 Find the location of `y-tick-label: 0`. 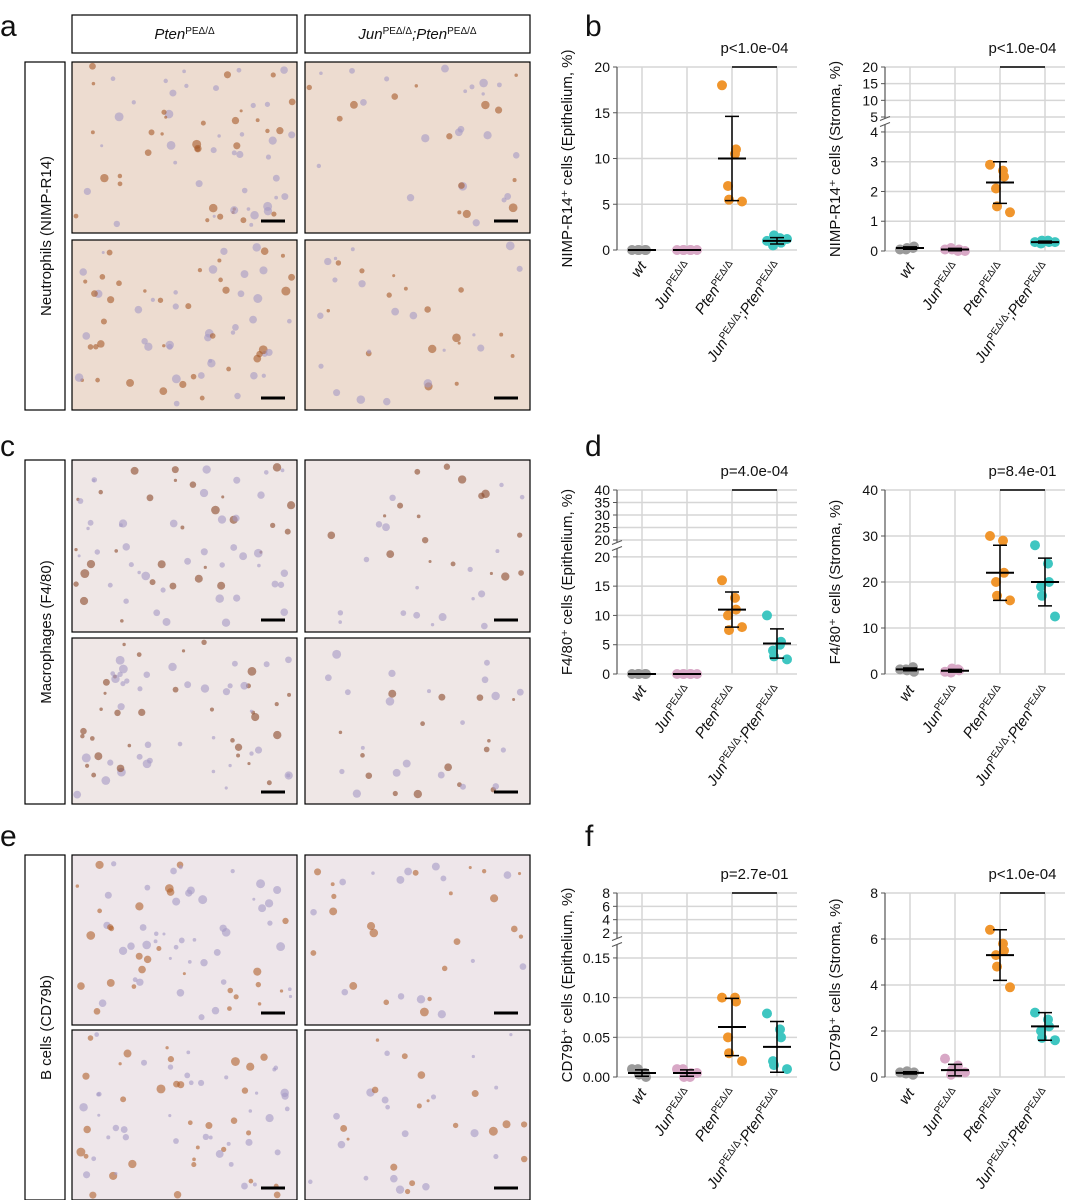

y-tick-label: 0 is located at coordinates (874, 674).